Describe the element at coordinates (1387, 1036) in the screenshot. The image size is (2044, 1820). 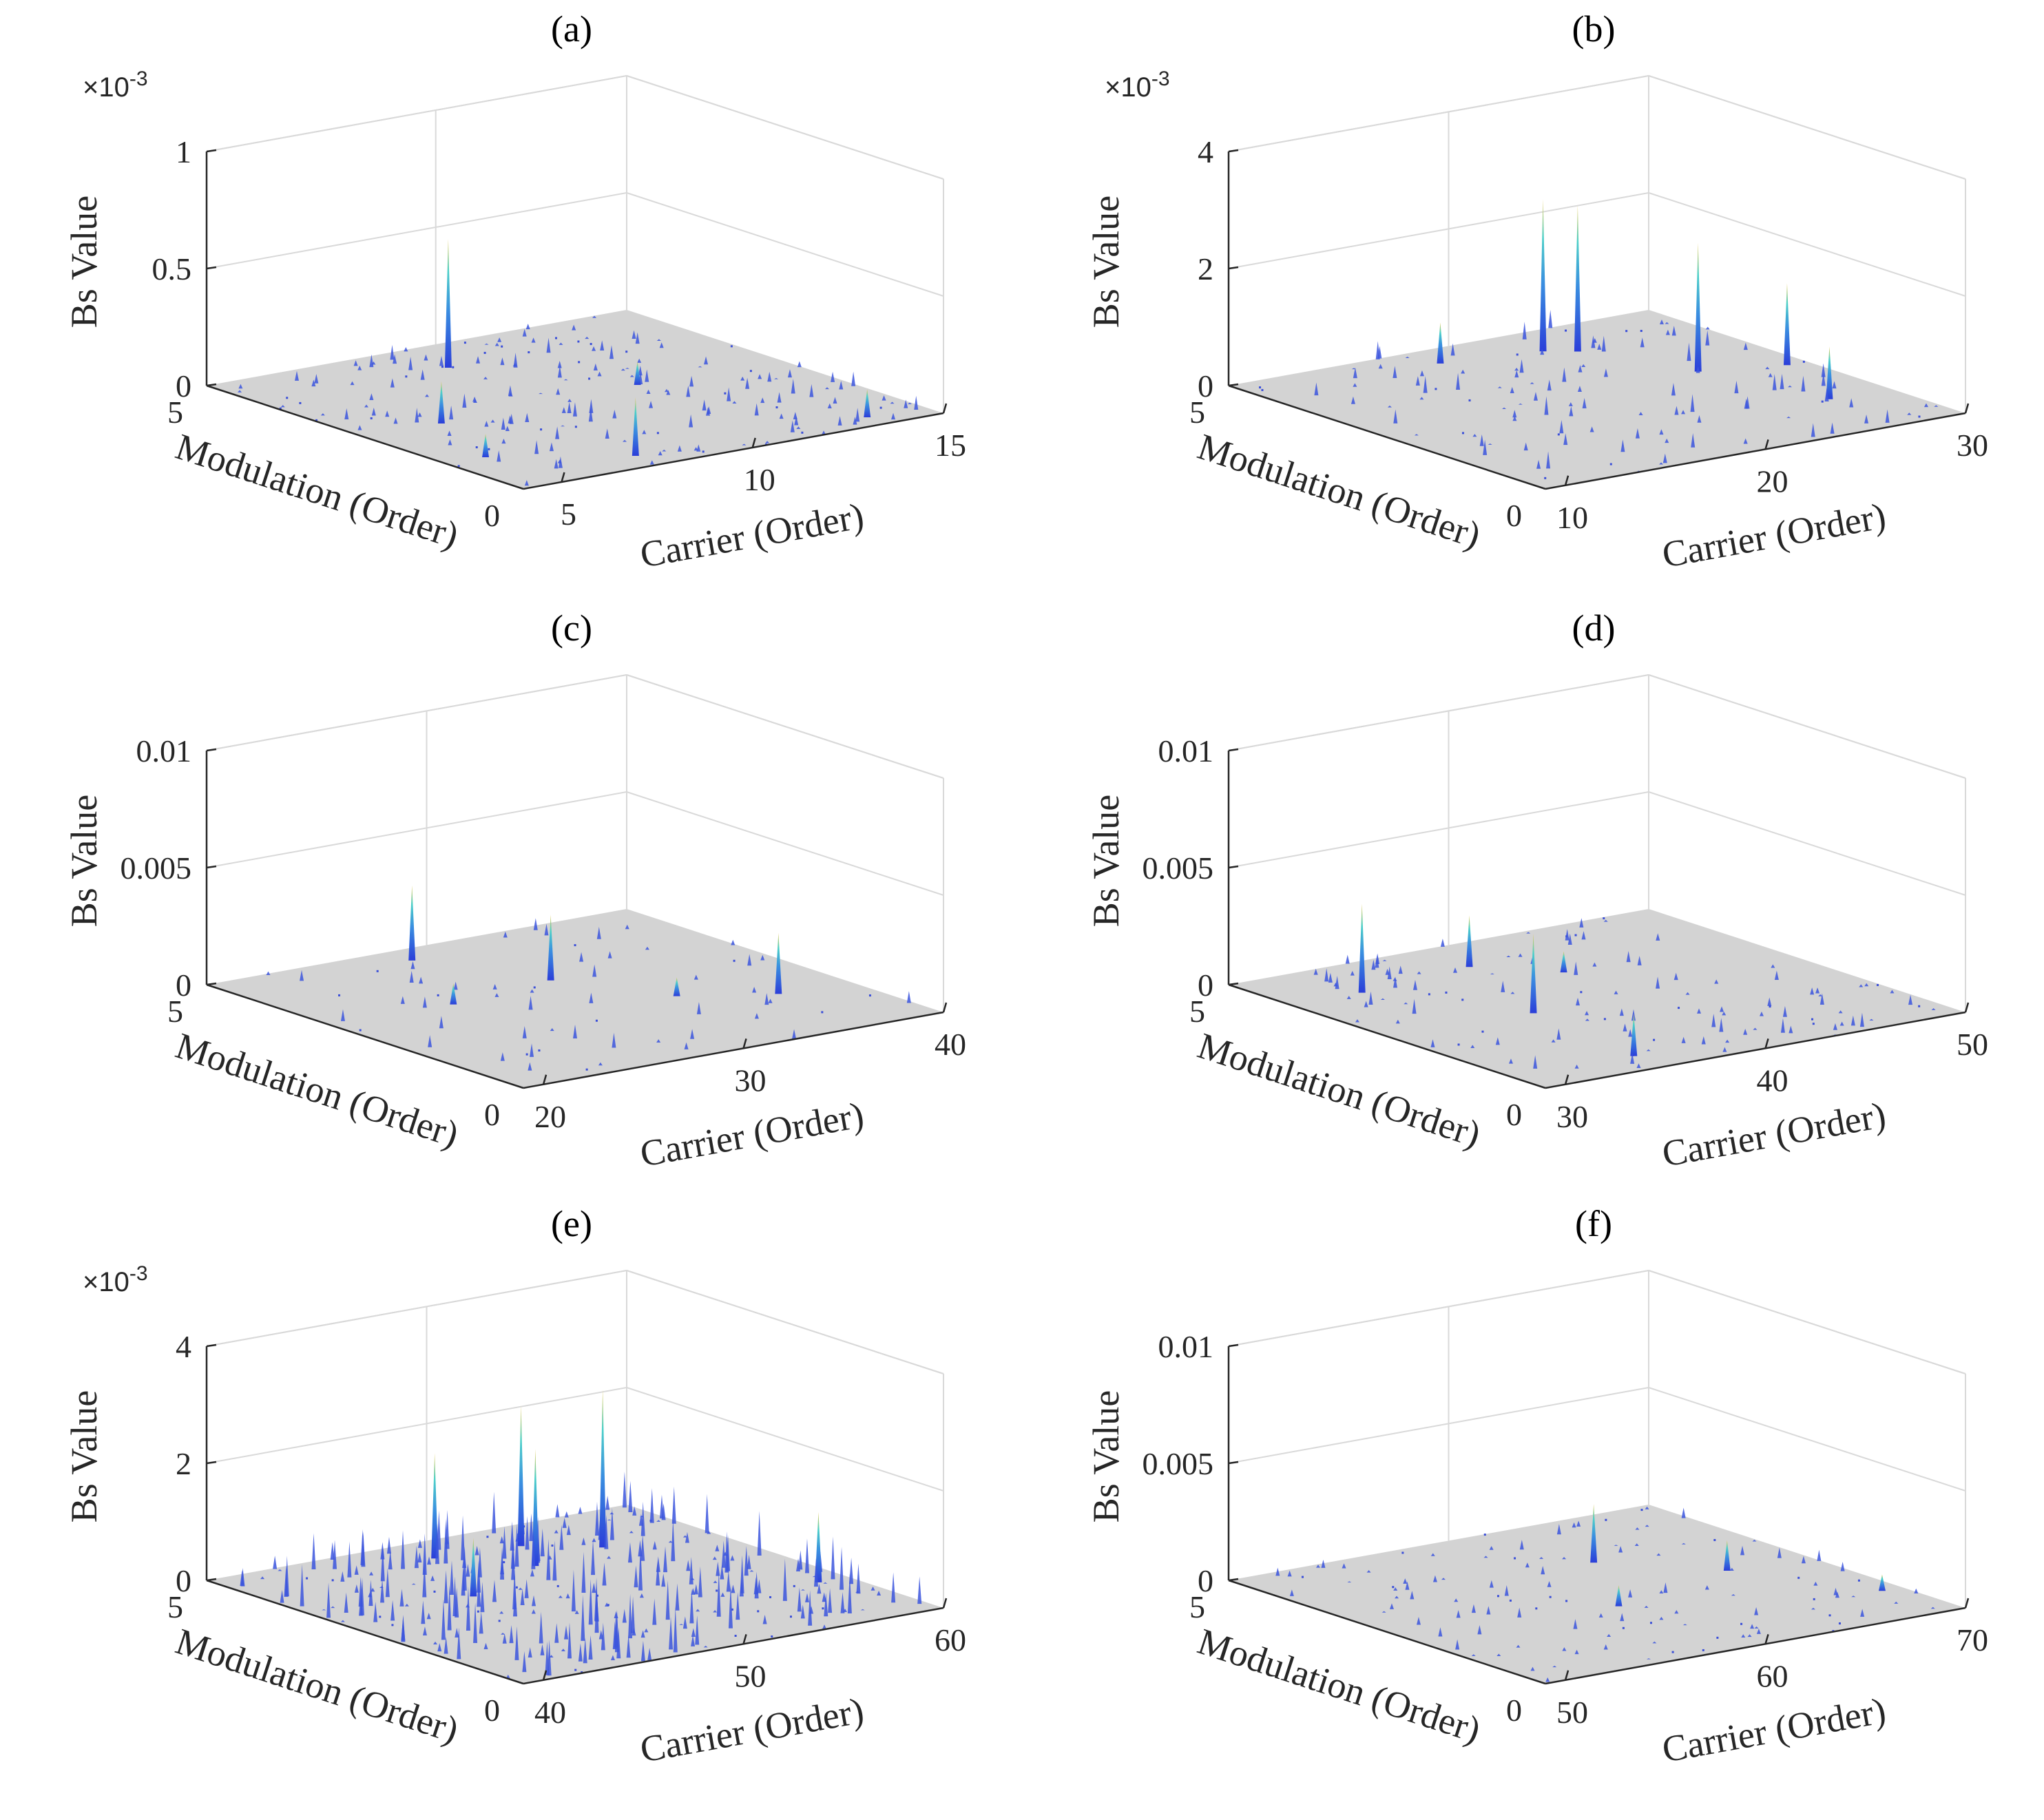
I see `y-axis-line` at that location.